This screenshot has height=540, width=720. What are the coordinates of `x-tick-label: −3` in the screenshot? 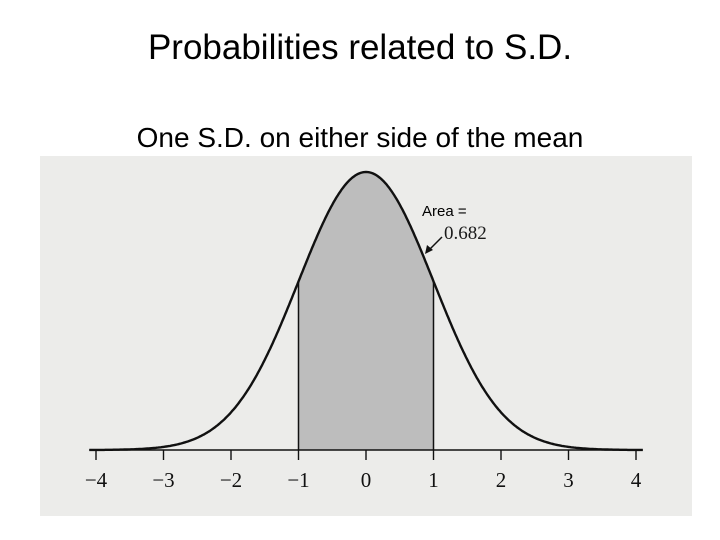 It's located at (163, 480).